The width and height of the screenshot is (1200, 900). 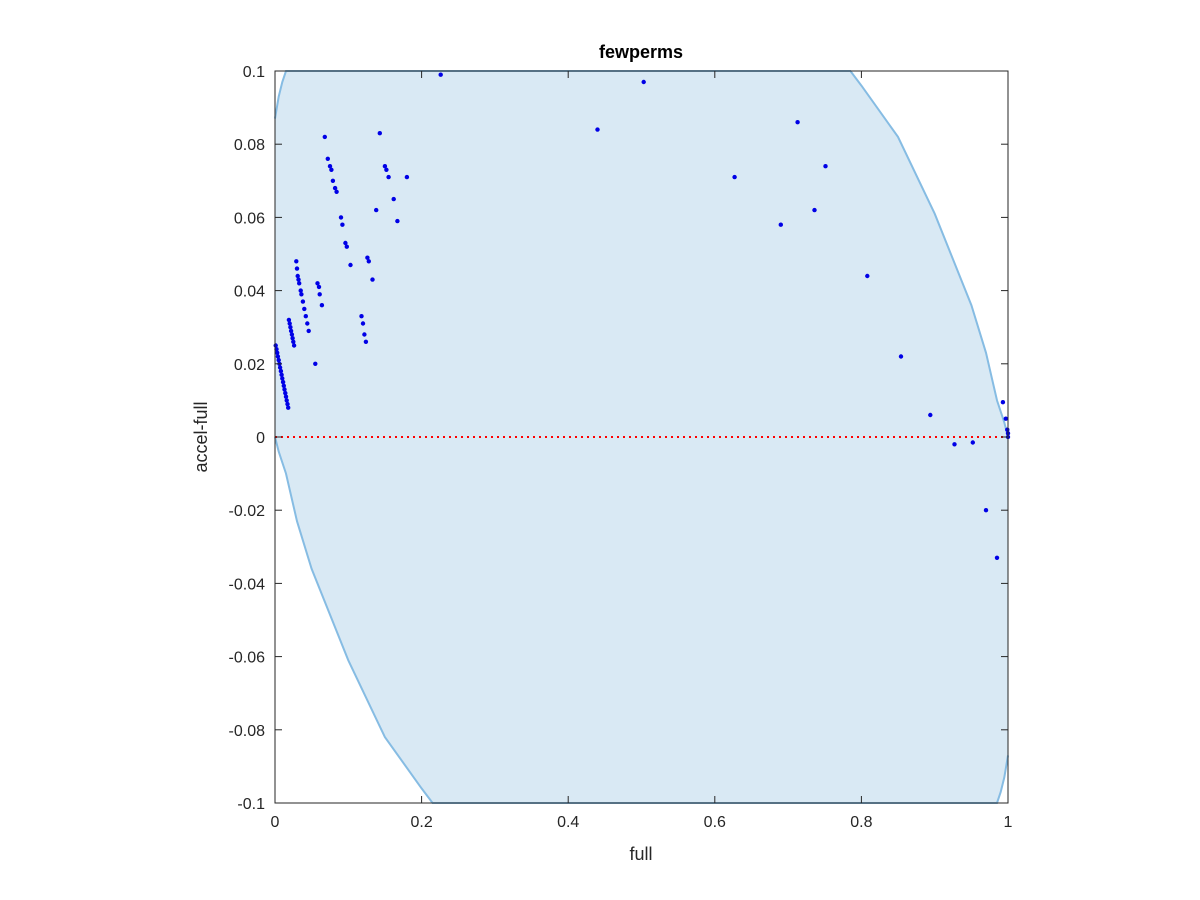 What do you see at coordinates (275, 822) in the screenshot?
I see `x-tick-label: 0` at bounding box center [275, 822].